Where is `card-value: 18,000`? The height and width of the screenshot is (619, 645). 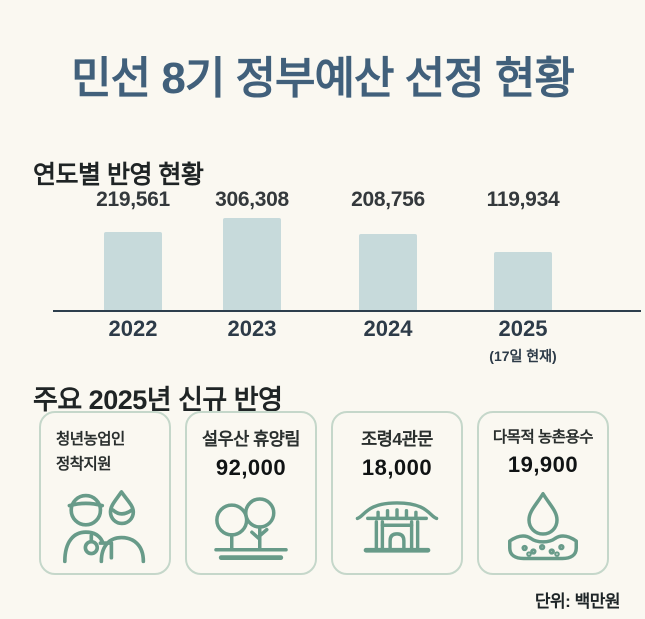 card-value: 18,000 is located at coordinates (397, 467).